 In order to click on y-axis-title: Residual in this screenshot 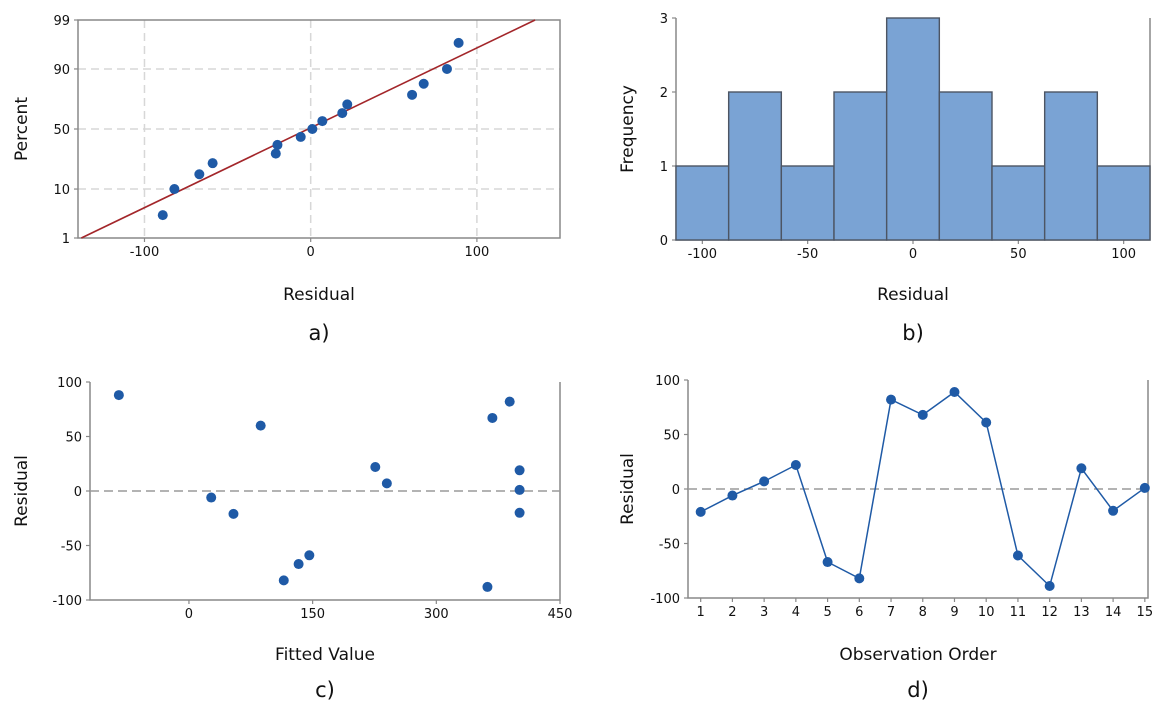, I will do `click(22, 491)`.